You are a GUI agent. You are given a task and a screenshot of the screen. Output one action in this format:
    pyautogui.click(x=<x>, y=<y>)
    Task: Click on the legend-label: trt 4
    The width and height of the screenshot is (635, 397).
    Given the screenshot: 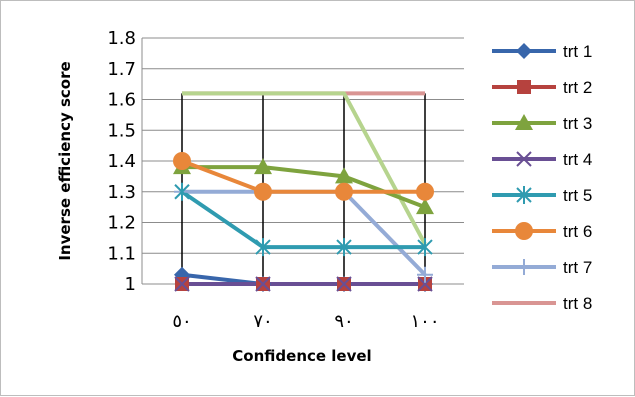 What is the action you would take?
    pyautogui.click(x=577, y=159)
    